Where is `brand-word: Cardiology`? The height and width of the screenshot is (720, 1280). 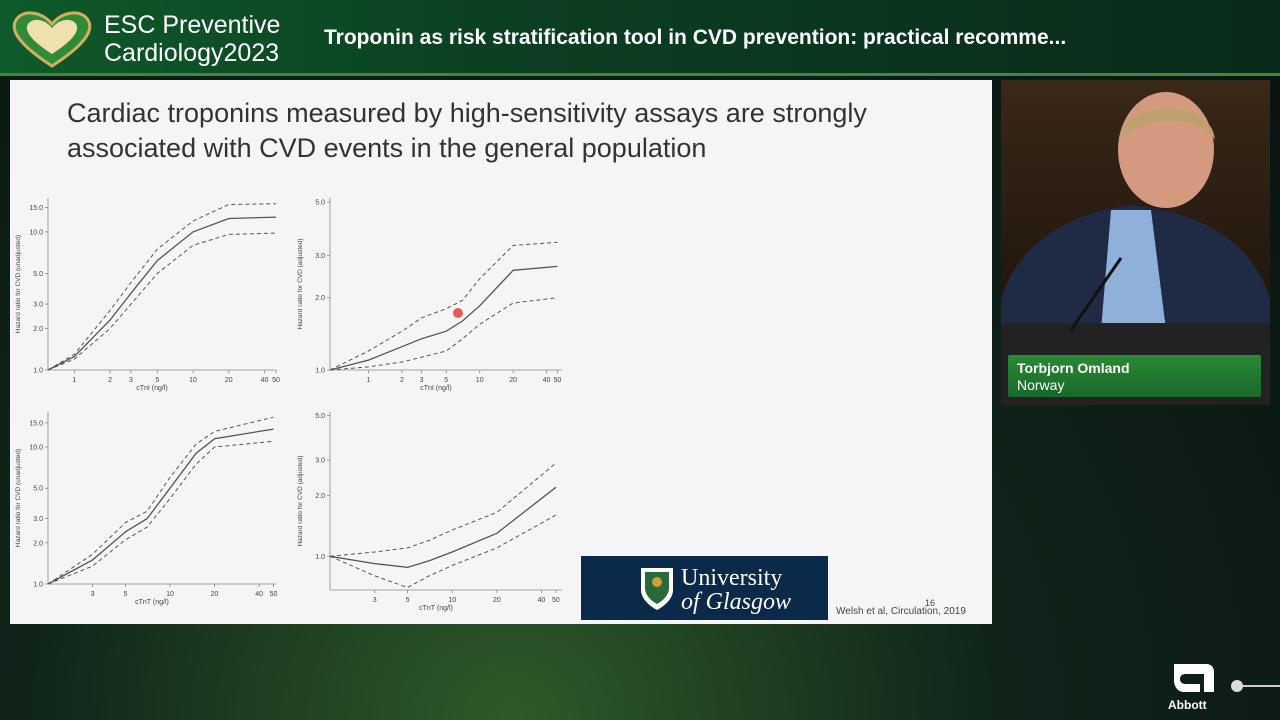 brand-word: Cardiology is located at coordinates (164, 53).